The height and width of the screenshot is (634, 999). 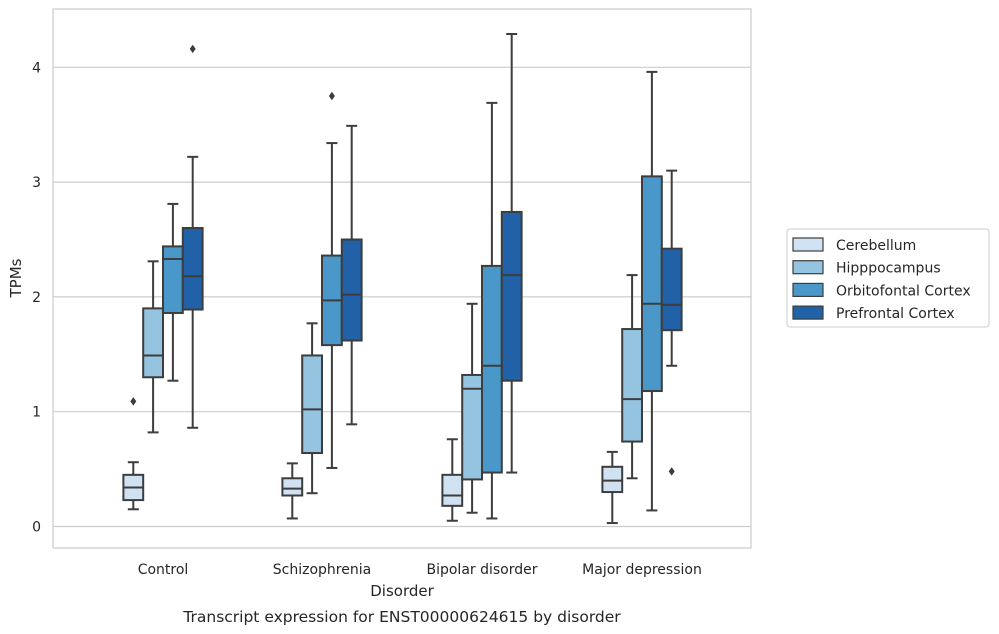 I want to click on y-tick-label: 1, so click(x=36, y=413).